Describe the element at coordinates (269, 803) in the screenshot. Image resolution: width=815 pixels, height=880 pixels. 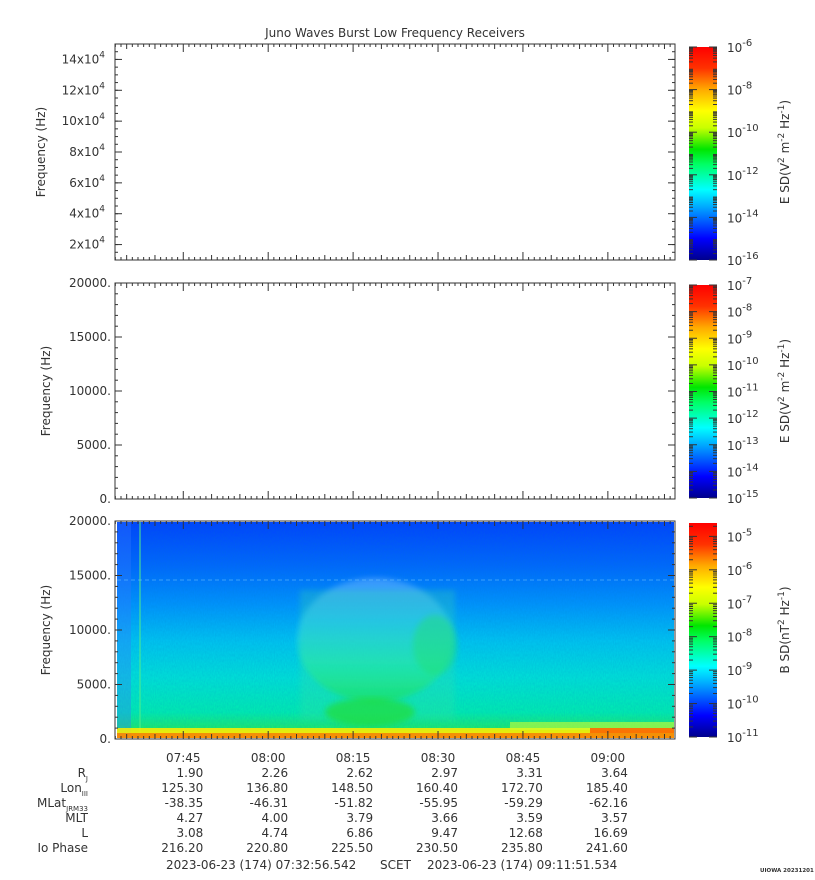
I see `ephemeris-value: -46.31` at that location.